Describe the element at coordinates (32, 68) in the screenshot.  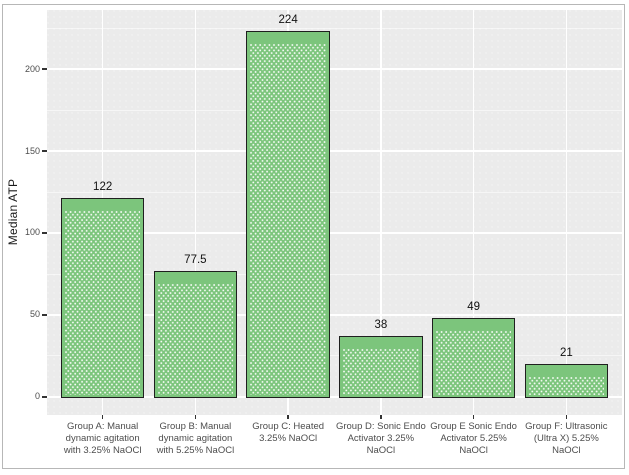
I see `y-tick-label: 200` at that location.